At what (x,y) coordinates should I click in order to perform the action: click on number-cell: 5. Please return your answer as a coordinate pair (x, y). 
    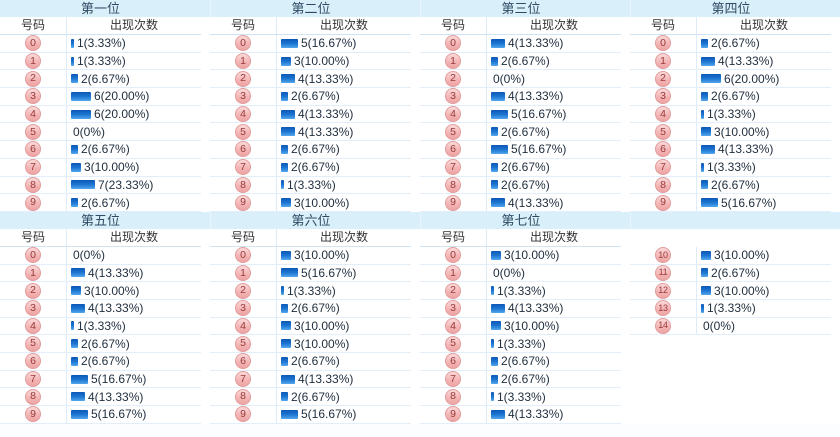
    Looking at the image, I should click on (243, 132).